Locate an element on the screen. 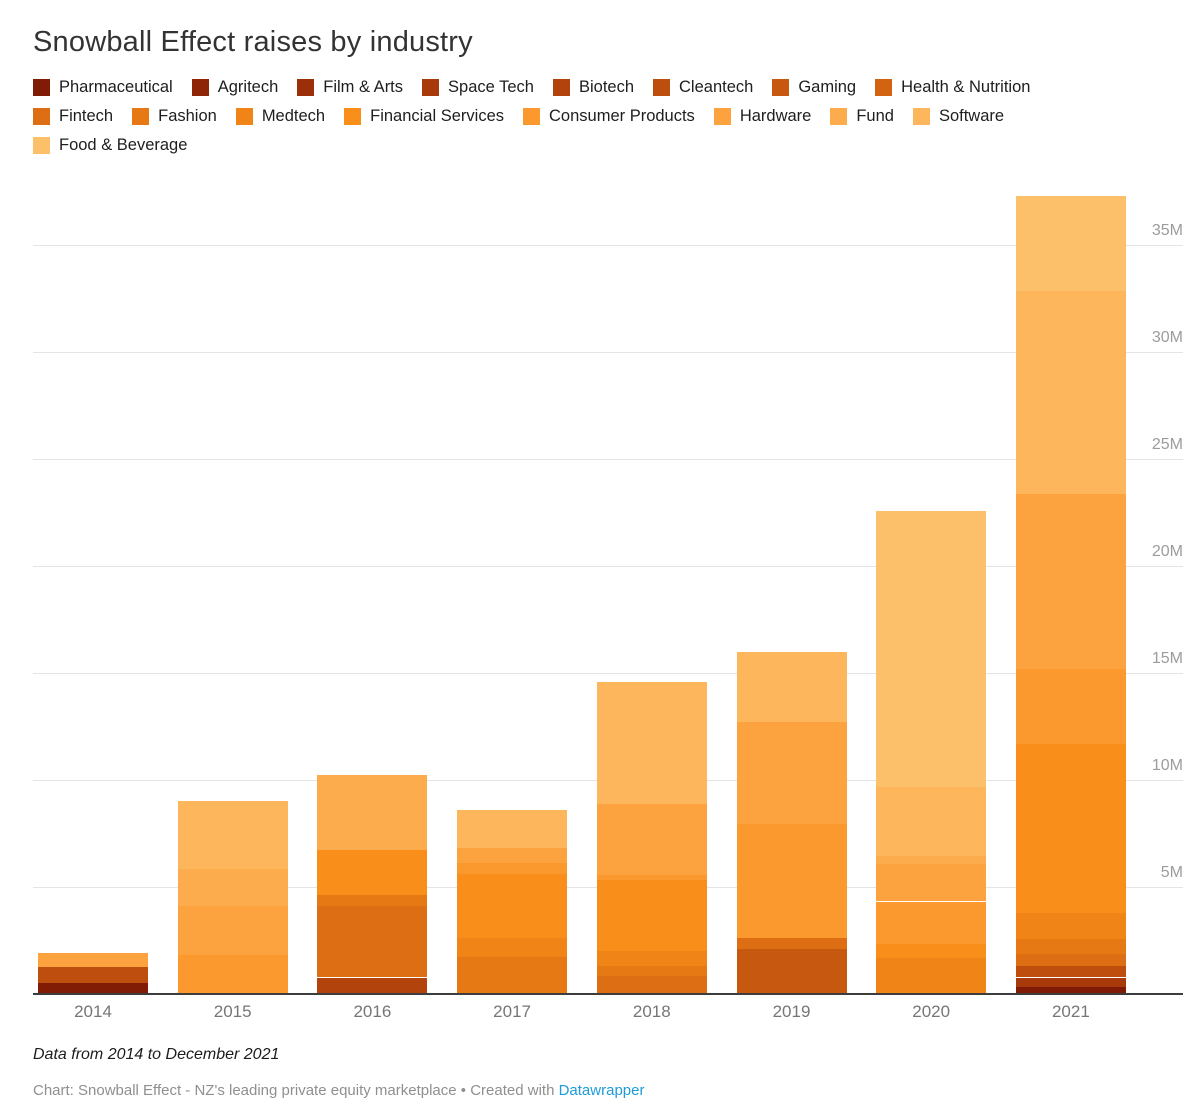 Image resolution: width=1200 pixels, height=1114 pixels. bar-segment-2020-food-beverage is located at coordinates (931, 648).